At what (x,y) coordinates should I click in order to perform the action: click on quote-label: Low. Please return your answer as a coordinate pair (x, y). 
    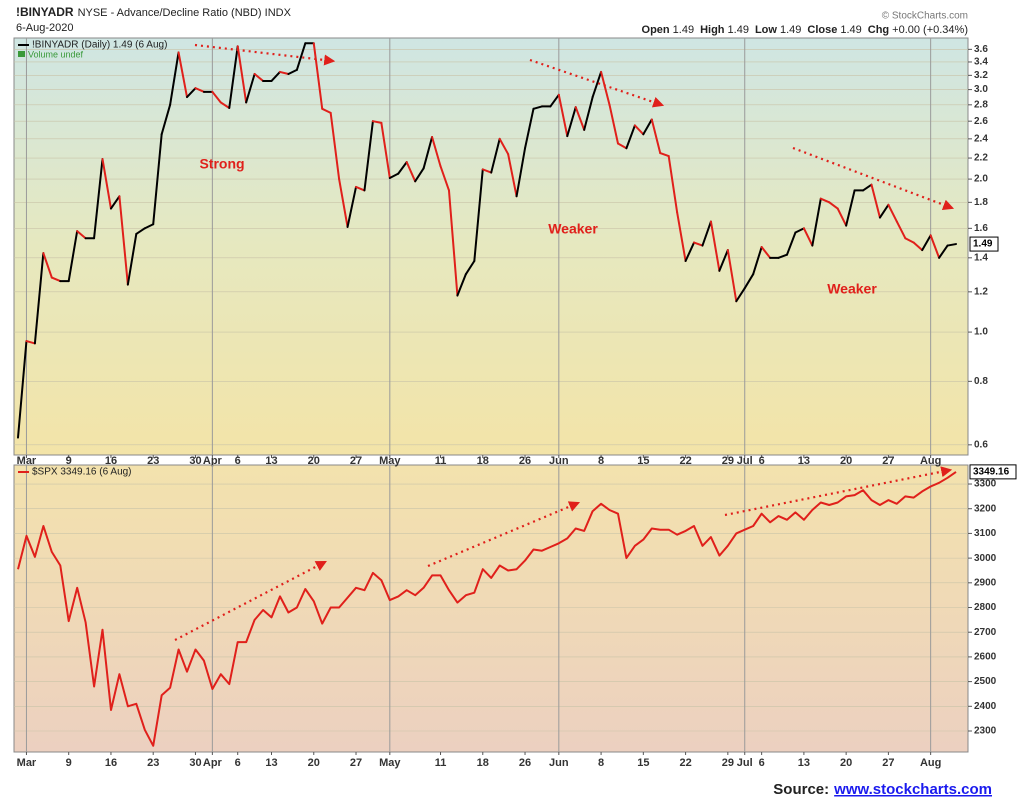
    Looking at the image, I should click on (766, 30).